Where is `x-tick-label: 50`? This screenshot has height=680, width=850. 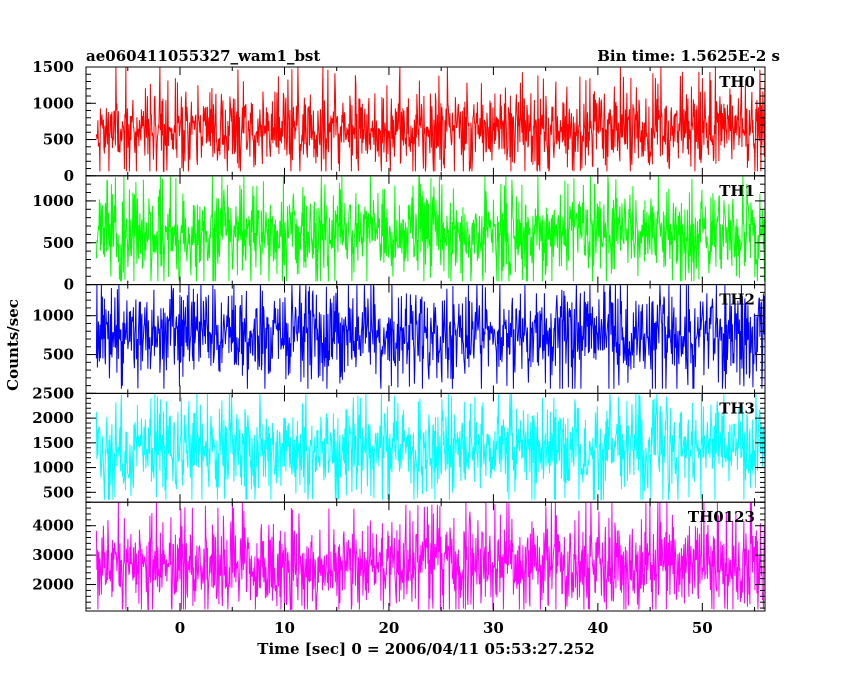 x-tick-label: 50 is located at coordinates (702, 628).